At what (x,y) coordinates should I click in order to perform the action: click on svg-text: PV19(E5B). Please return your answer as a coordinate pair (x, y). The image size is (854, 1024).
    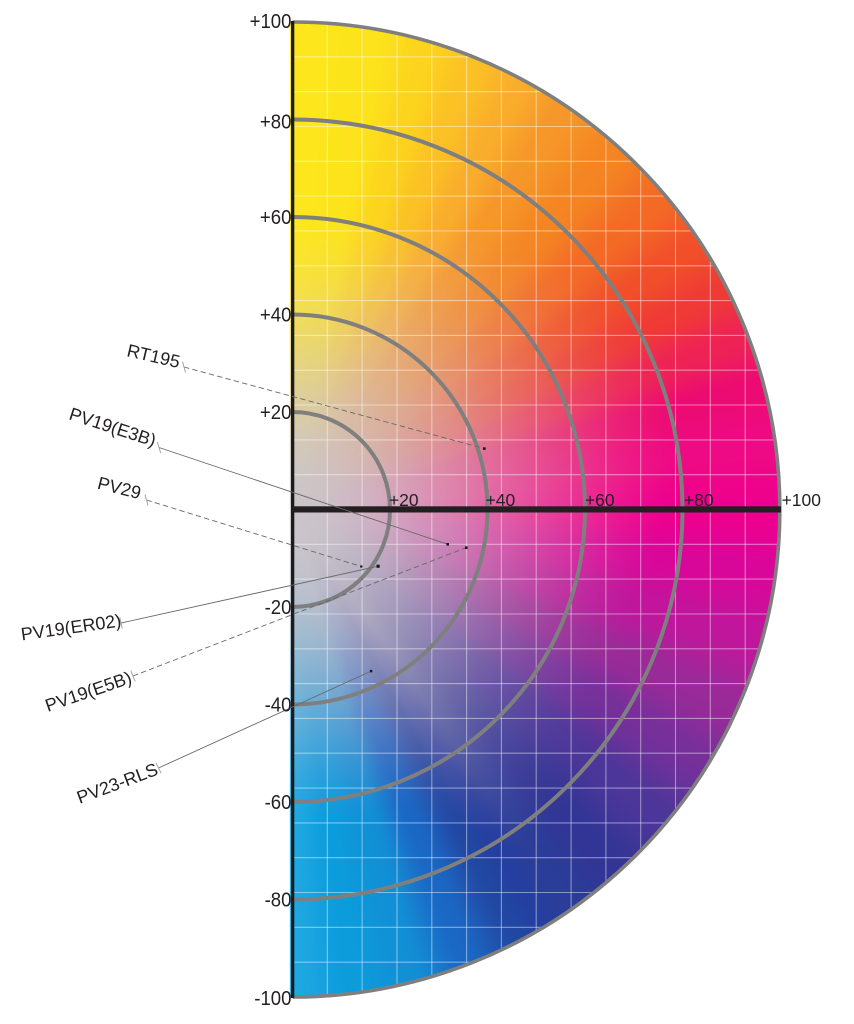
    Looking at the image, I should click on (89, 692).